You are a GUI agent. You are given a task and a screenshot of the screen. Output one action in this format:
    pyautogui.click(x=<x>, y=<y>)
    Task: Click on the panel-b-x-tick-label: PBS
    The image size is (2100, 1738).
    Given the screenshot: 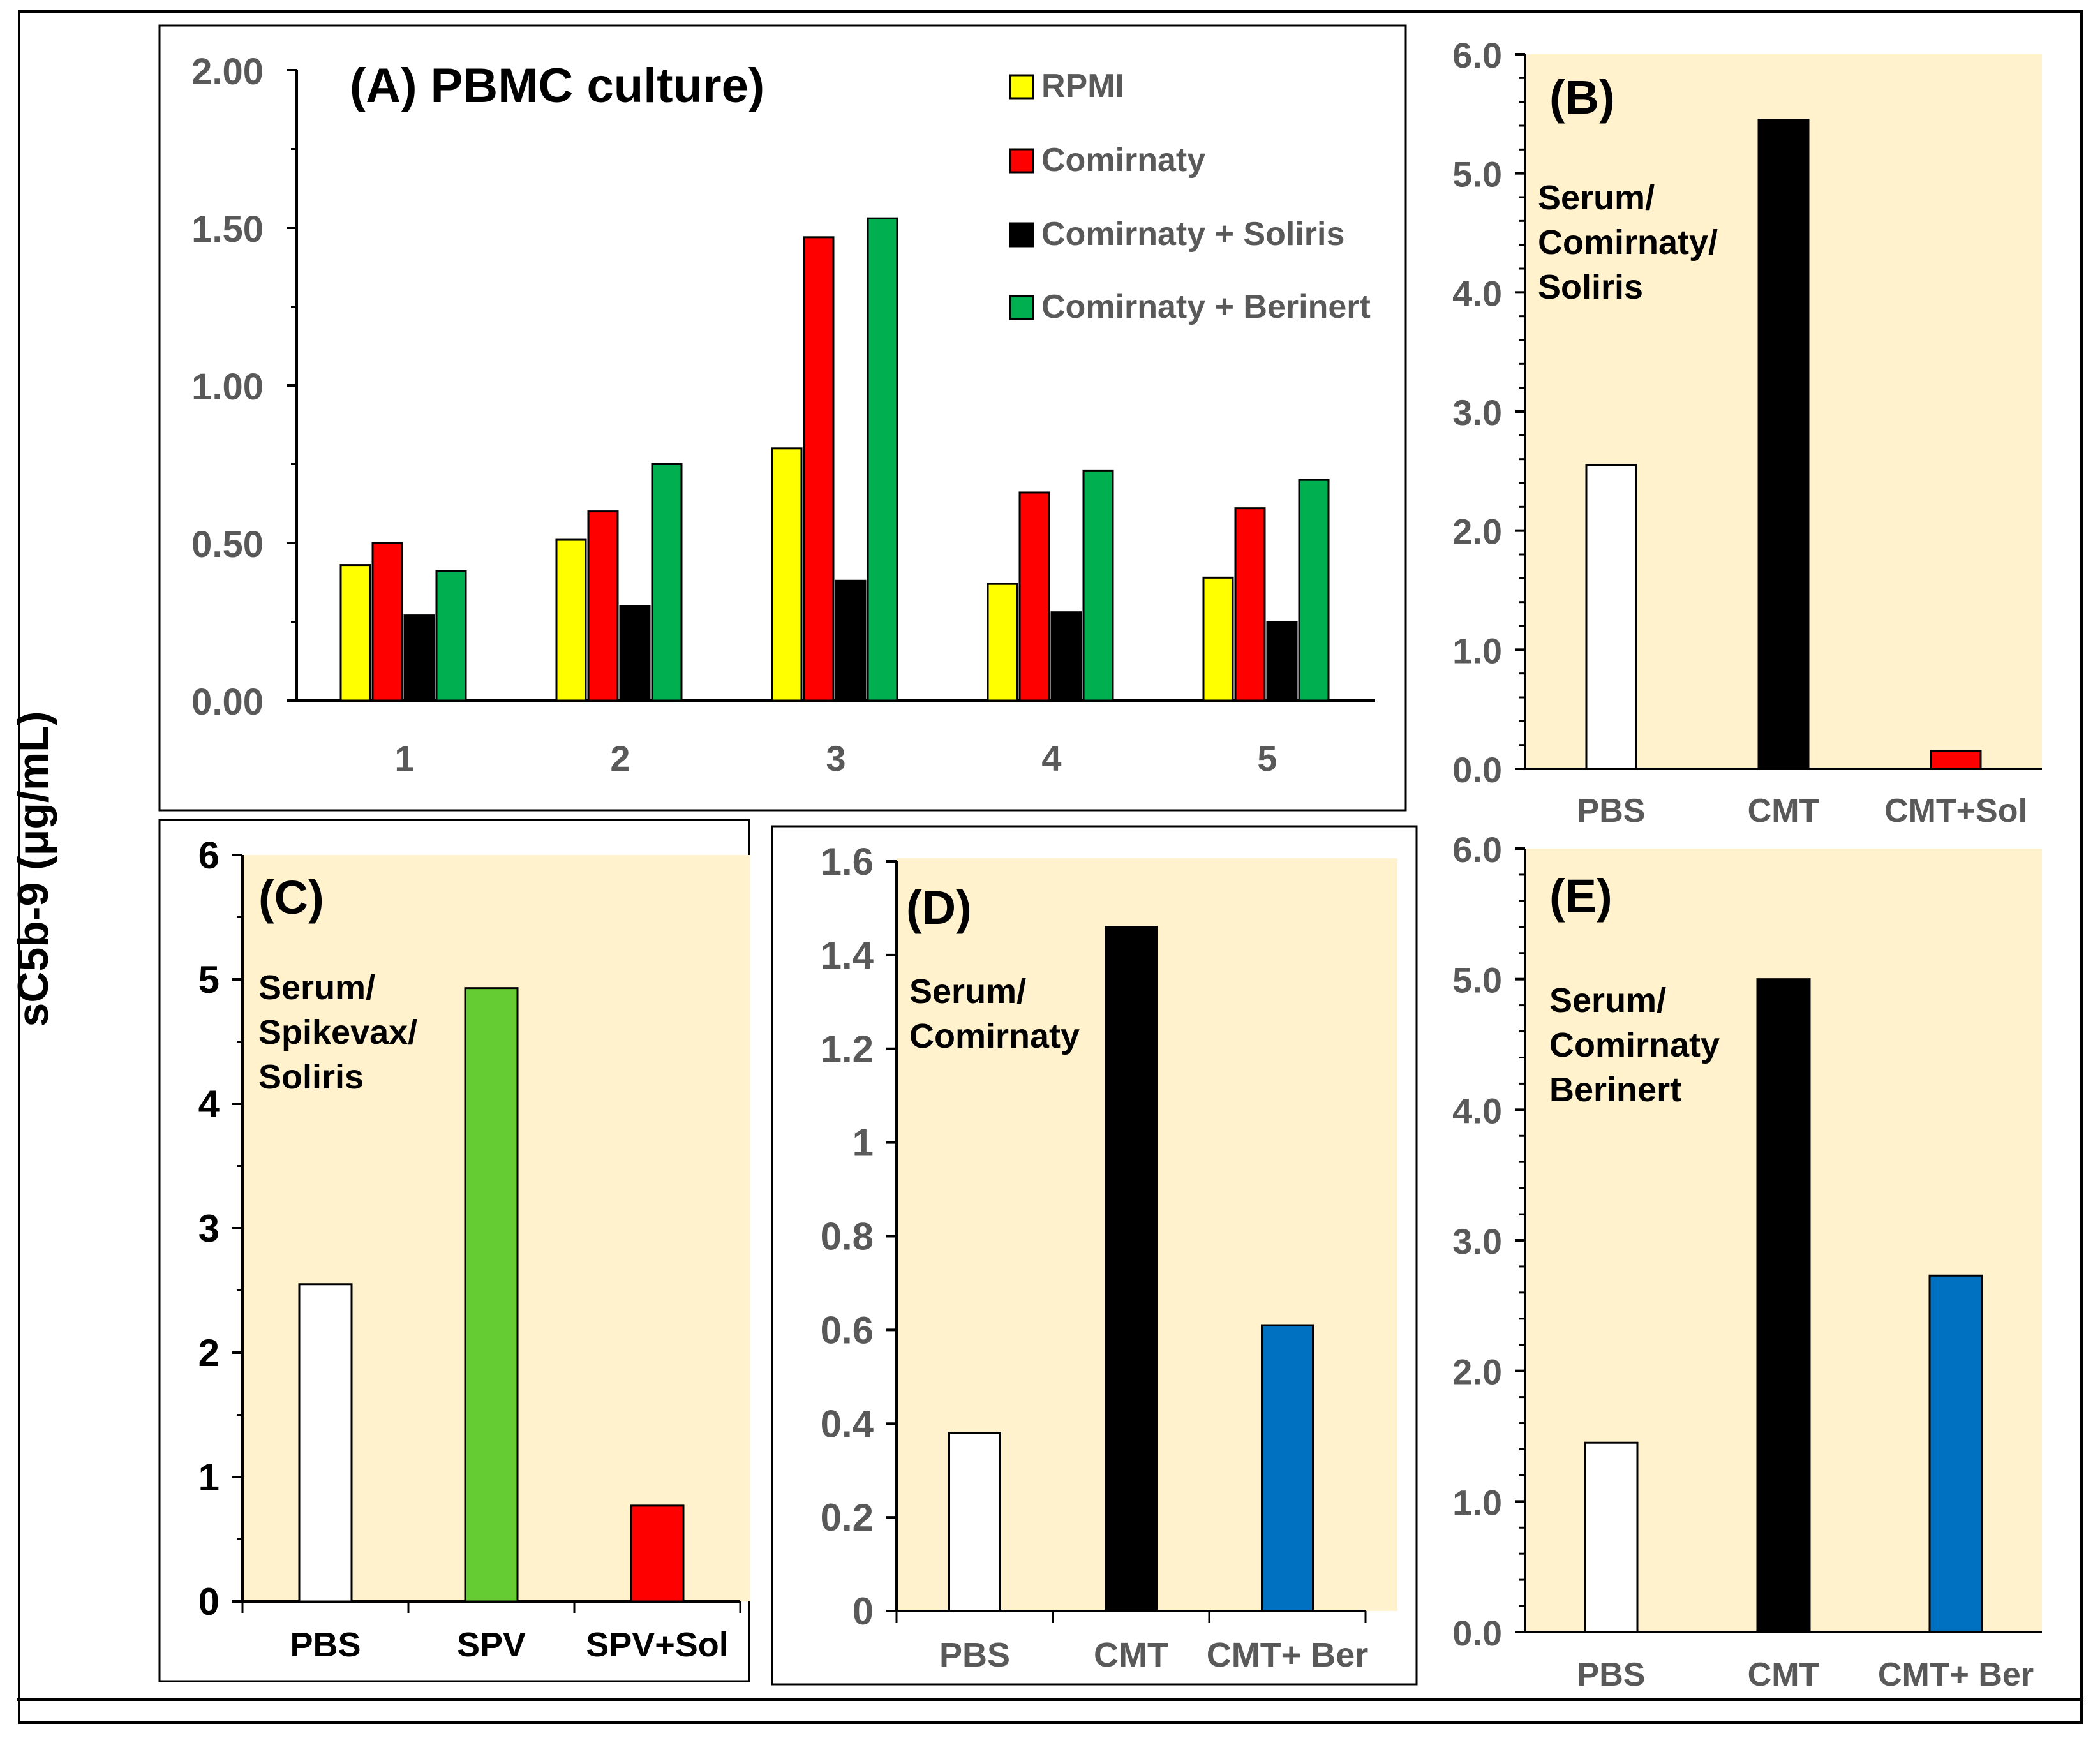 What is the action you would take?
    pyautogui.click(x=1611, y=810)
    